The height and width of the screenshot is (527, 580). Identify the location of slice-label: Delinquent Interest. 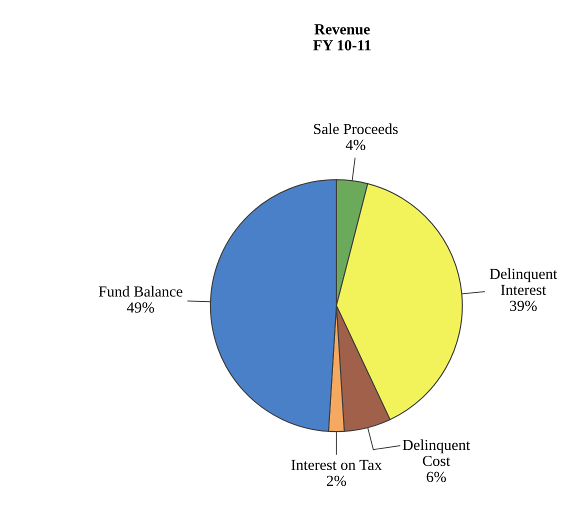
(524, 282).